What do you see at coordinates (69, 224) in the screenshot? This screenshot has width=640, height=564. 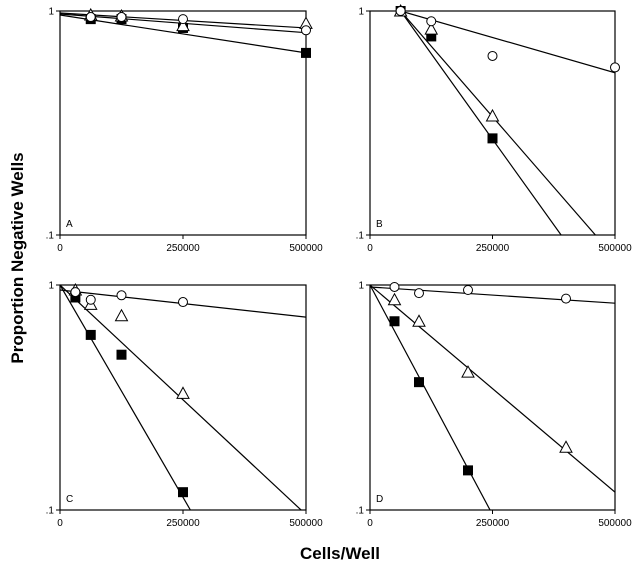 I see `panel-label: A` at bounding box center [69, 224].